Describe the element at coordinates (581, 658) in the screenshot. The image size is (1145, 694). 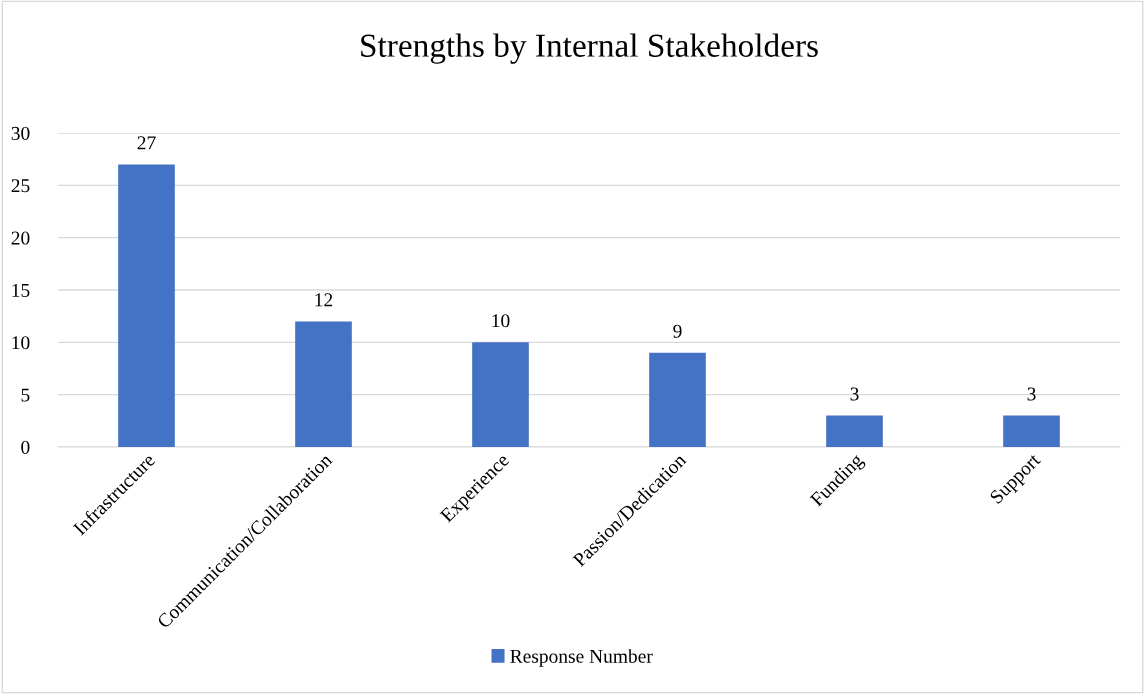
I see `legend-label: Response Number` at that location.